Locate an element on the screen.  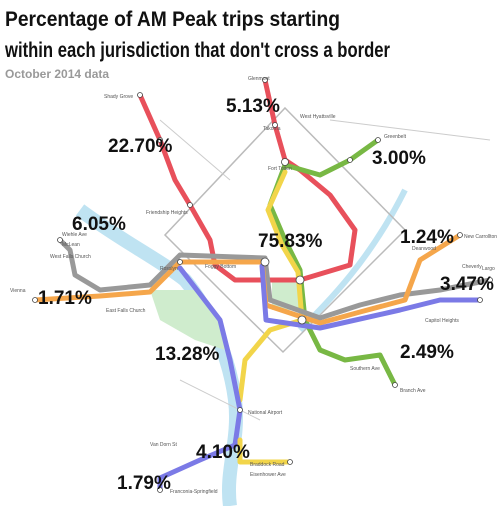
station-label: Friendship Heights is located at coordinates (167, 213).